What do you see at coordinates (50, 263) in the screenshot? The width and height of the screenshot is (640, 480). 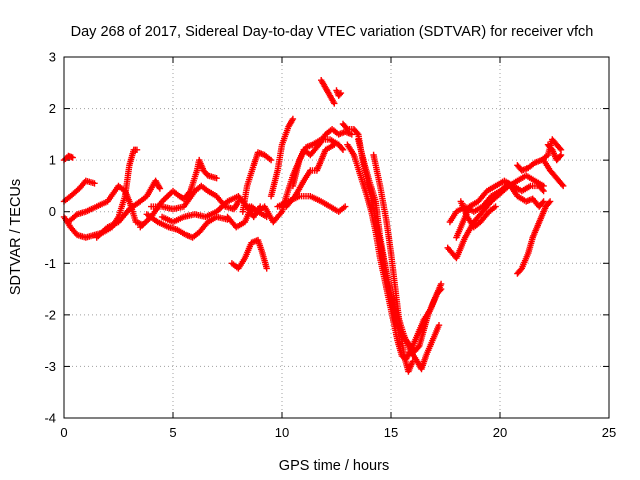 I see `y-tick-label: -1` at bounding box center [50, 263].